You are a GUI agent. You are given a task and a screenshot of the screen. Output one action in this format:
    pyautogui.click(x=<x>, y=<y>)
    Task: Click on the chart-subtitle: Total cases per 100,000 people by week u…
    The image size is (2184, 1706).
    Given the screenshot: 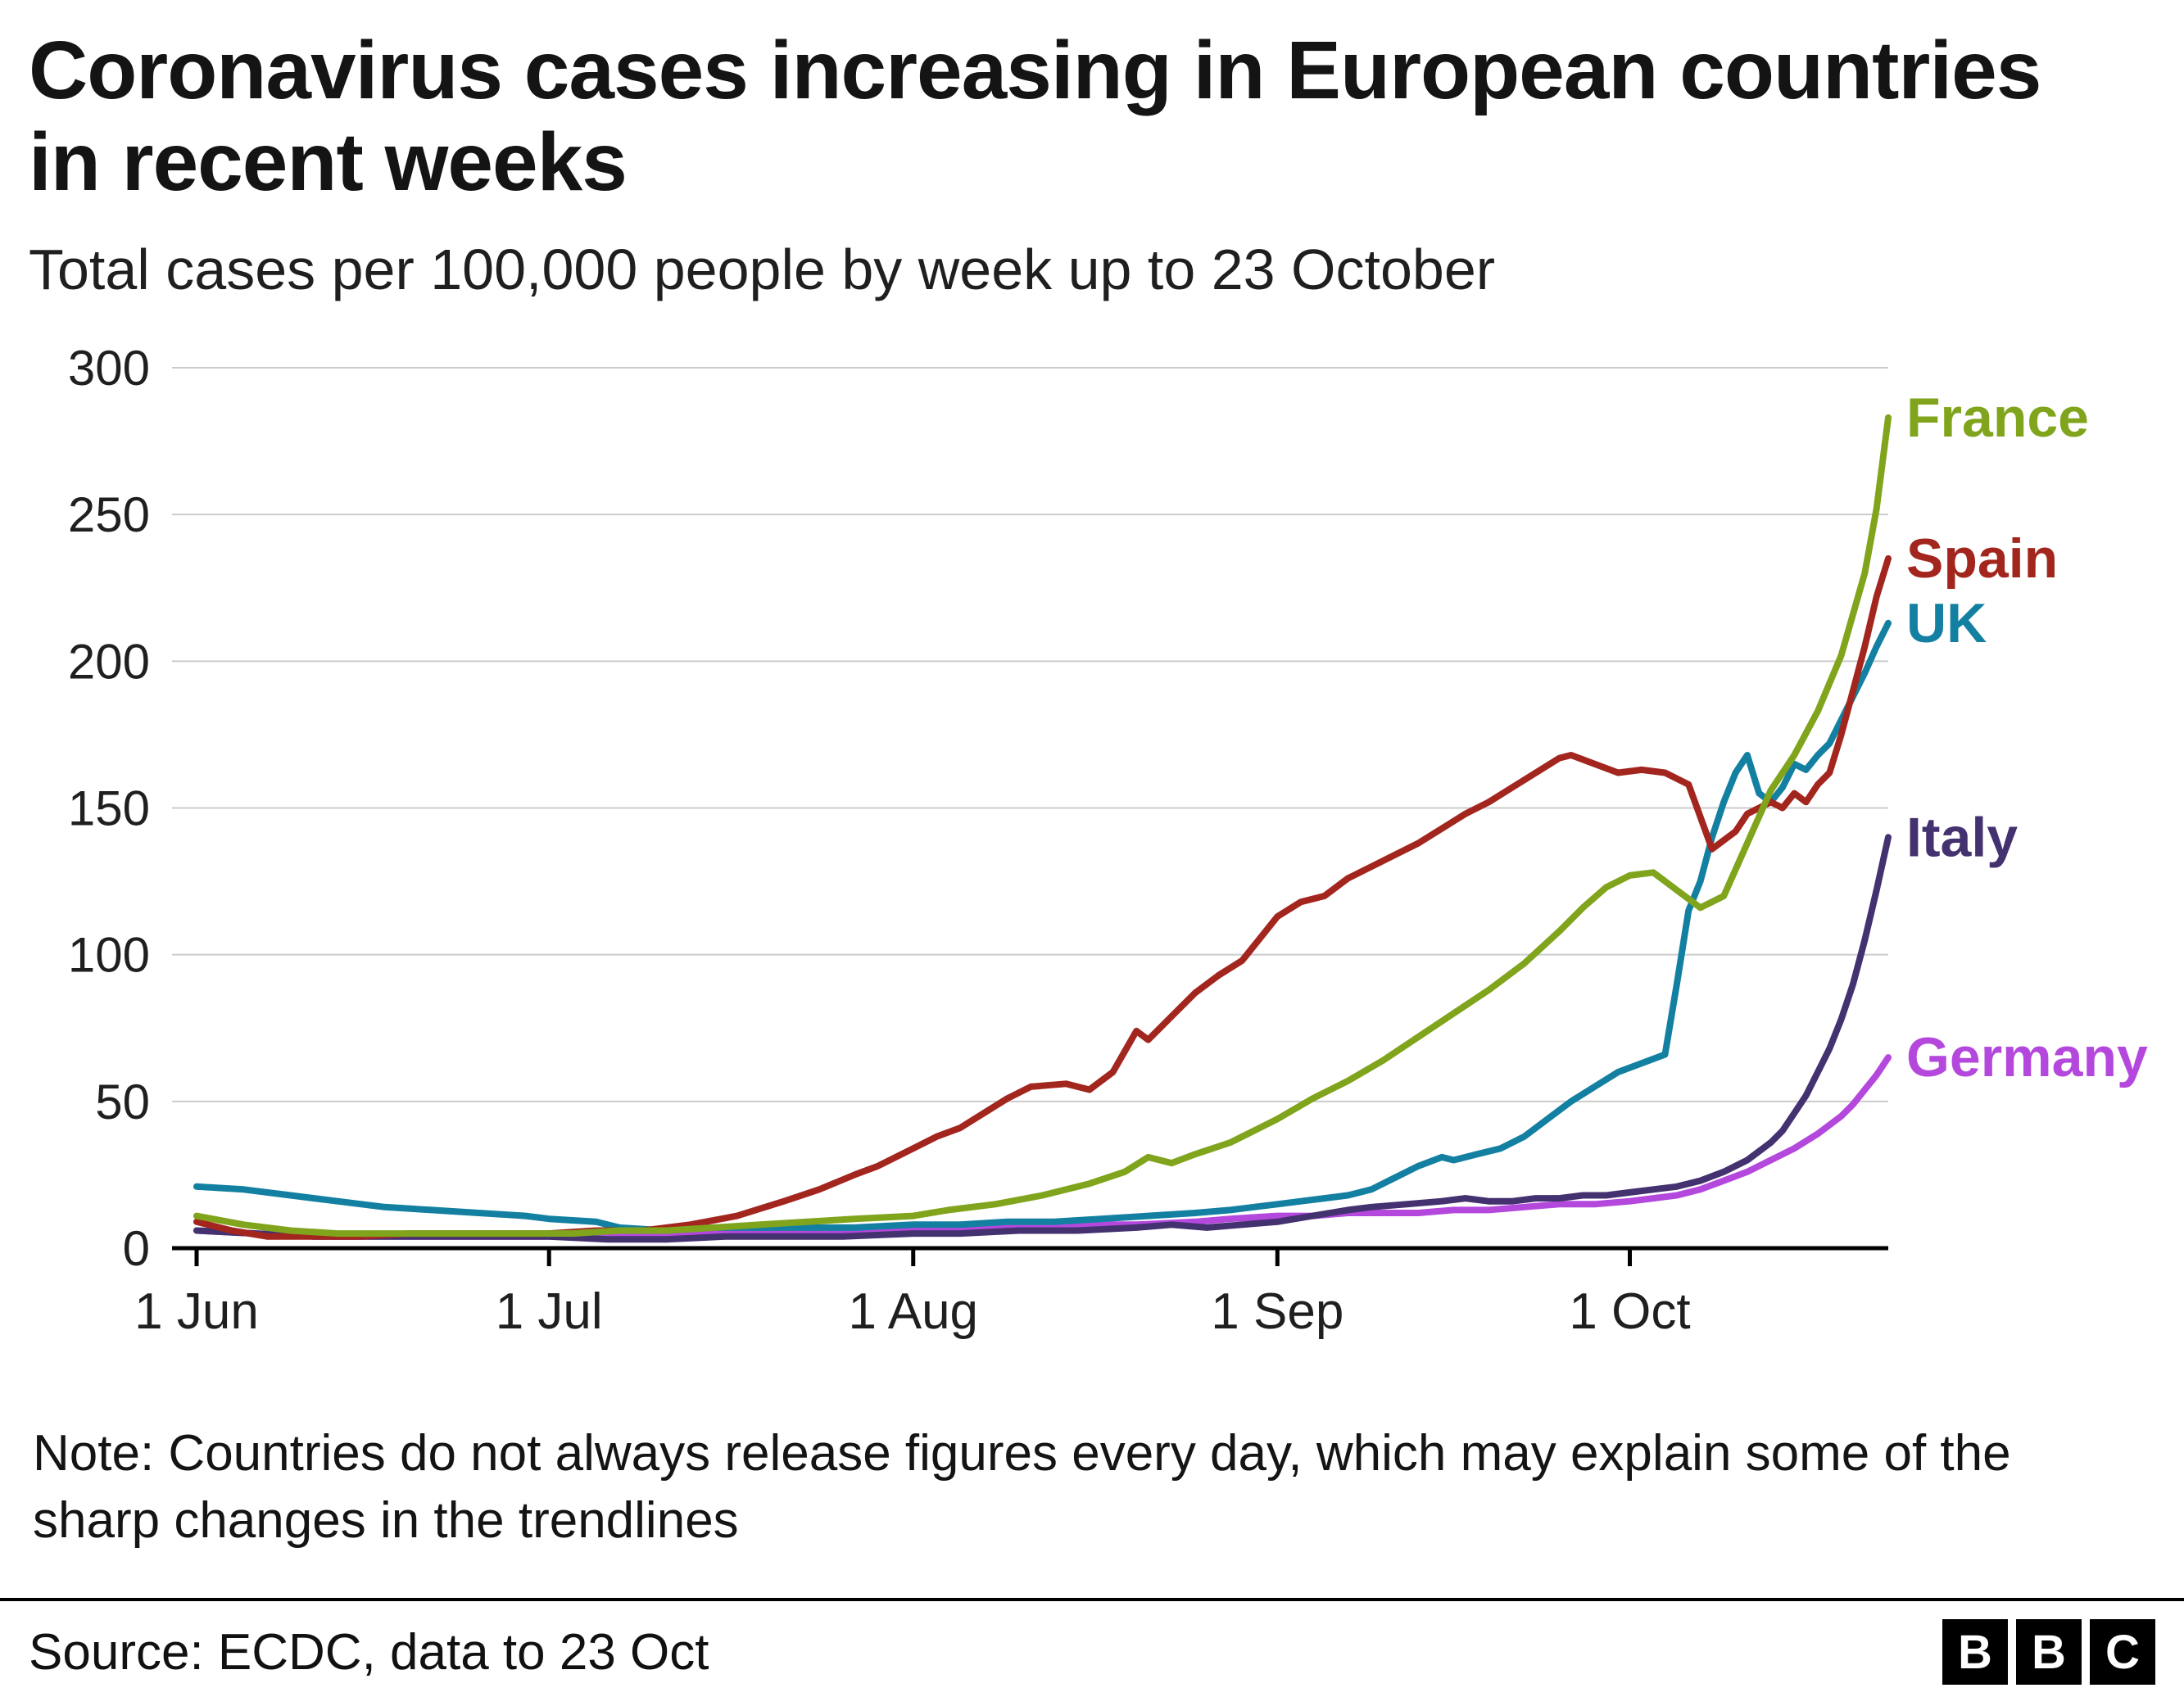 What is the action you would take?
    pyautogui.click(x=763, y=269)
    